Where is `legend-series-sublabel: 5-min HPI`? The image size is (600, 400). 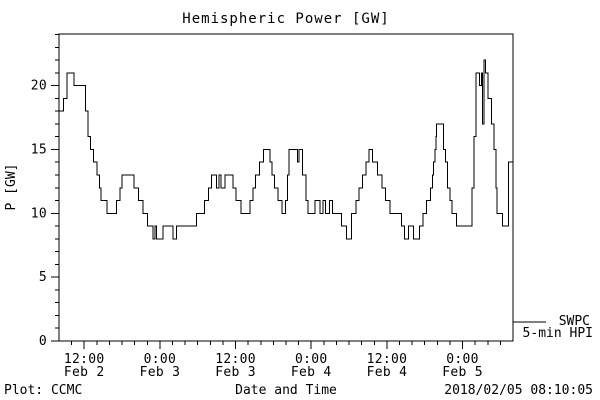 legend-series-sublabel: 5-min HPI is located at coordinates (557, 333).